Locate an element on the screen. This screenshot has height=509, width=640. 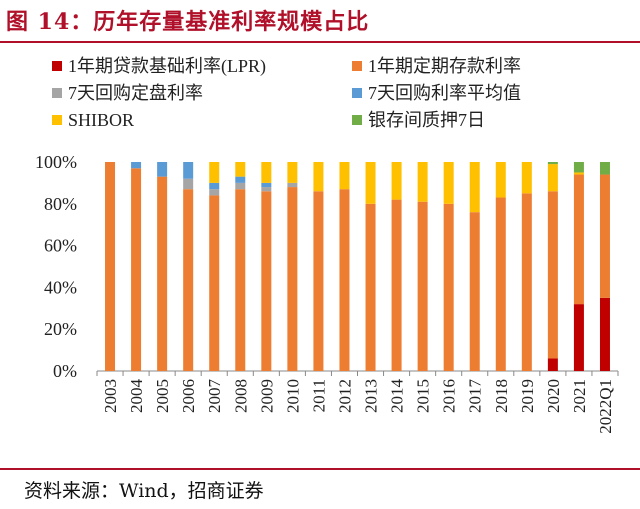
x-tick-label: 2006 is located at coordinates (188, 396).